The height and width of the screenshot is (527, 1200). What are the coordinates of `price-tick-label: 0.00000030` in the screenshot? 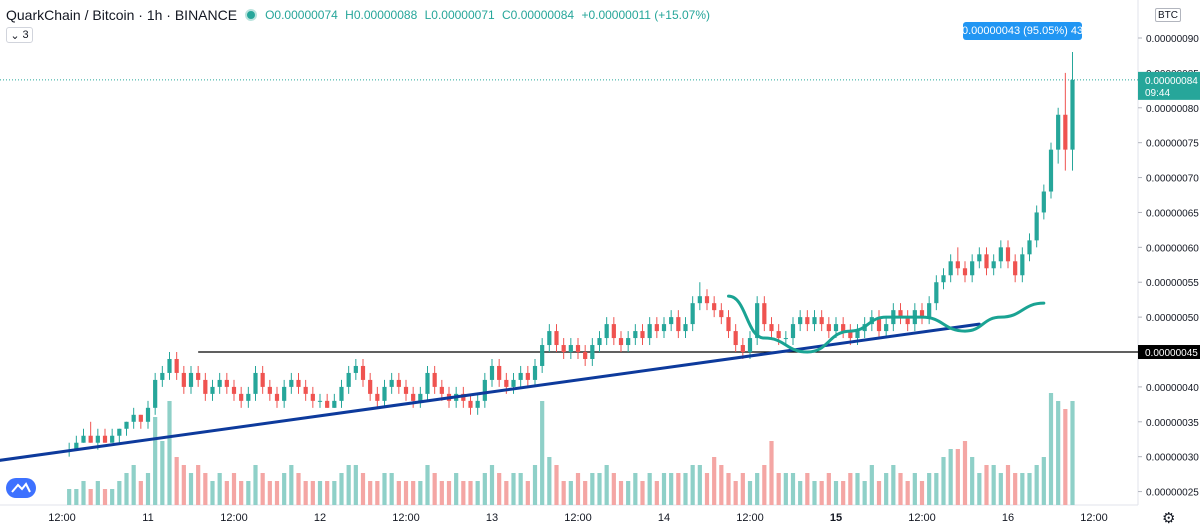 It's located at (1172, 458).